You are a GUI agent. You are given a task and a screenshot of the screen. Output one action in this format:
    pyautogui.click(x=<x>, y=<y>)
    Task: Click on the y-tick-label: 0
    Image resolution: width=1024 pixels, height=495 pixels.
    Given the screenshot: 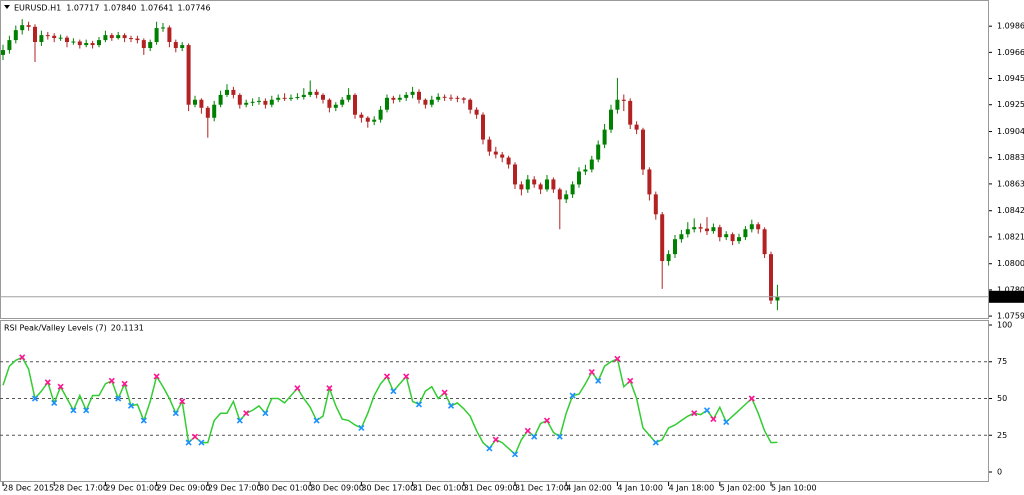 What is the action you would take?
    pyautogui.click(x=999, y=472)
    